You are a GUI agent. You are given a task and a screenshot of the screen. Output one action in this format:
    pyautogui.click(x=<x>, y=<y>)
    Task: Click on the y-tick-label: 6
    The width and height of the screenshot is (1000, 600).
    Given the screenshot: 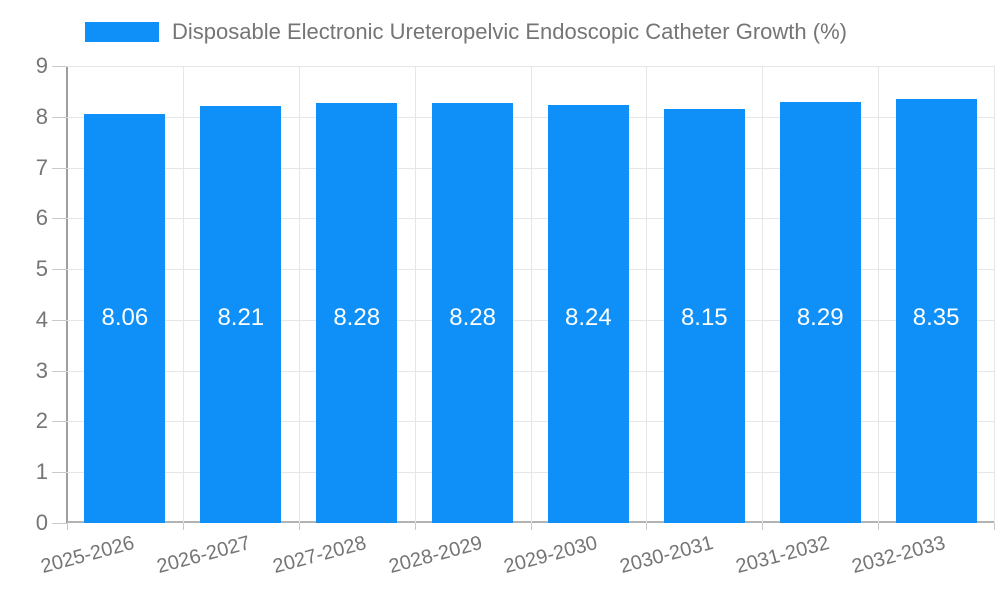 What is the action you would take?
    pyautogui.click(x=41, y=218)
    